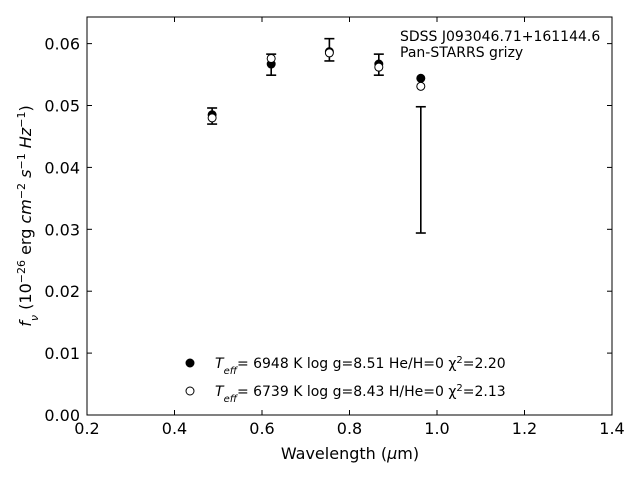 This screenshot has height=480, width=640. What do you see at coordinates (174, 428) in the screenshot?
I see `x-tick-label: 0.4` at bounding box center [174, 428].